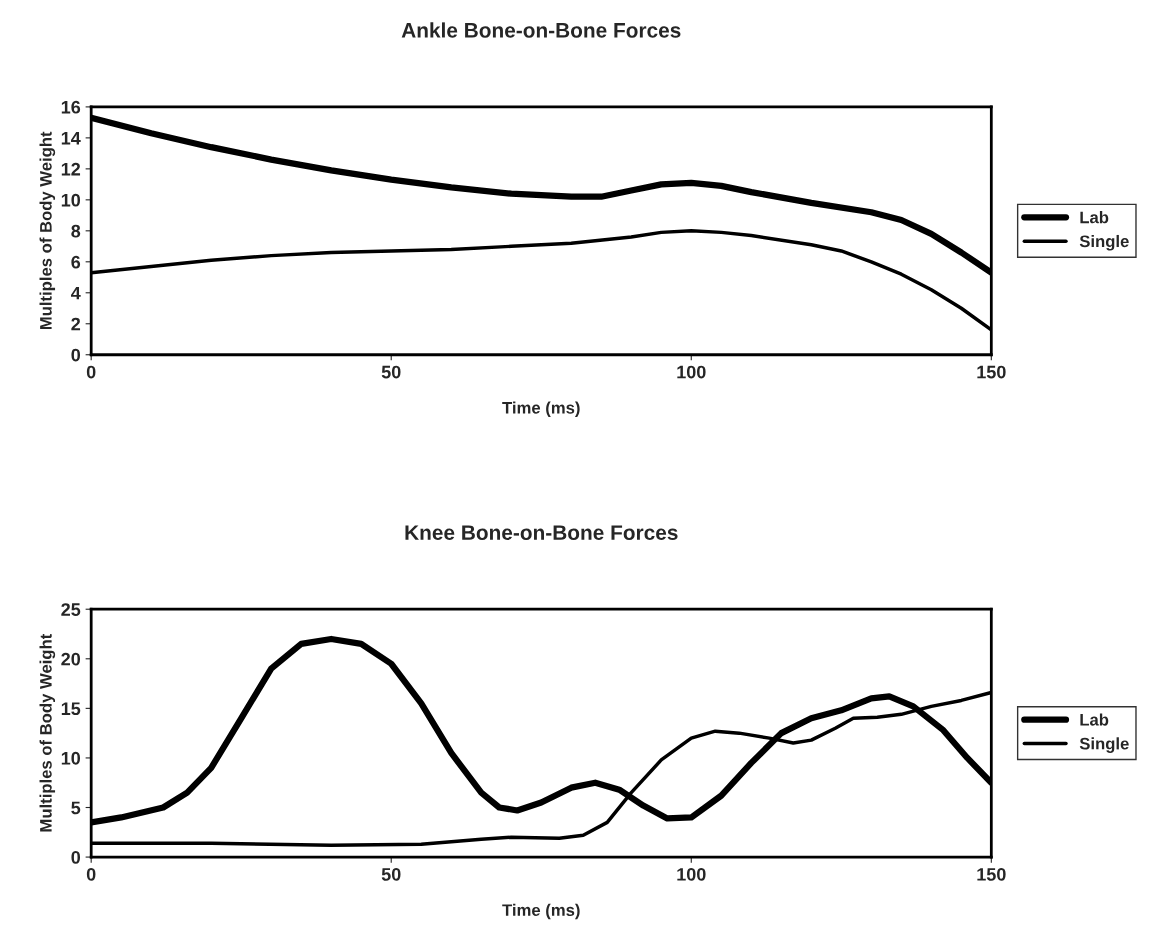  What do you see at coordinates (71, 709) in the screenshot?
I see `y-tick-label: 15` at bounding box center [71, 709].